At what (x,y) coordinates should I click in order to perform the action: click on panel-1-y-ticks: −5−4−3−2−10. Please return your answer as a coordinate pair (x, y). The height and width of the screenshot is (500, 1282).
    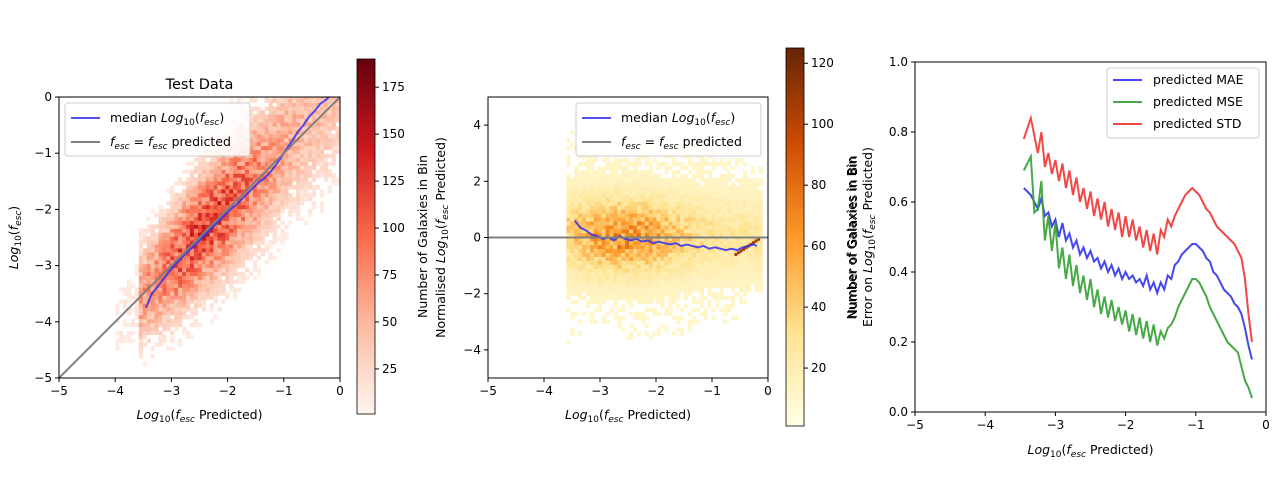
    Looking at the image, I should click on (46, 237).